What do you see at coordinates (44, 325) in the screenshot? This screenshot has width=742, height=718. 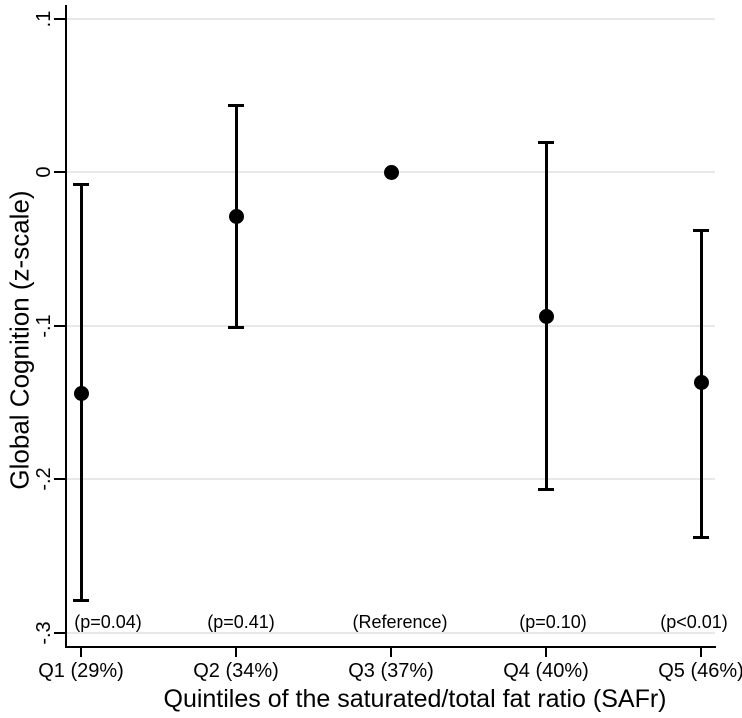 I see `y-tick-label: -.1` at bounding box center [44, 325].